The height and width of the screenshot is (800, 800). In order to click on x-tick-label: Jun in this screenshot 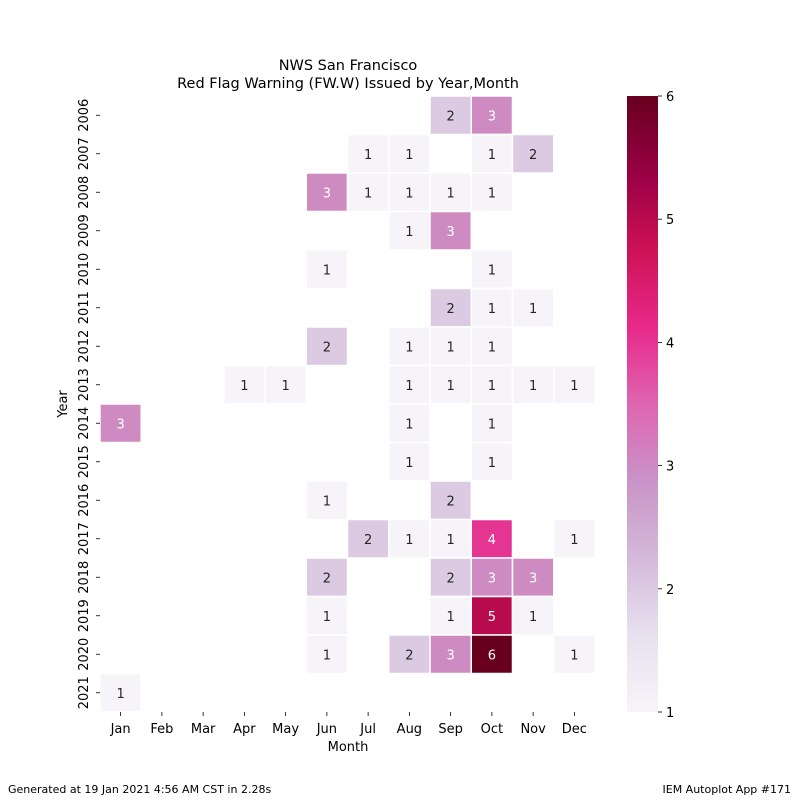, I will do `click(326, 729)`.